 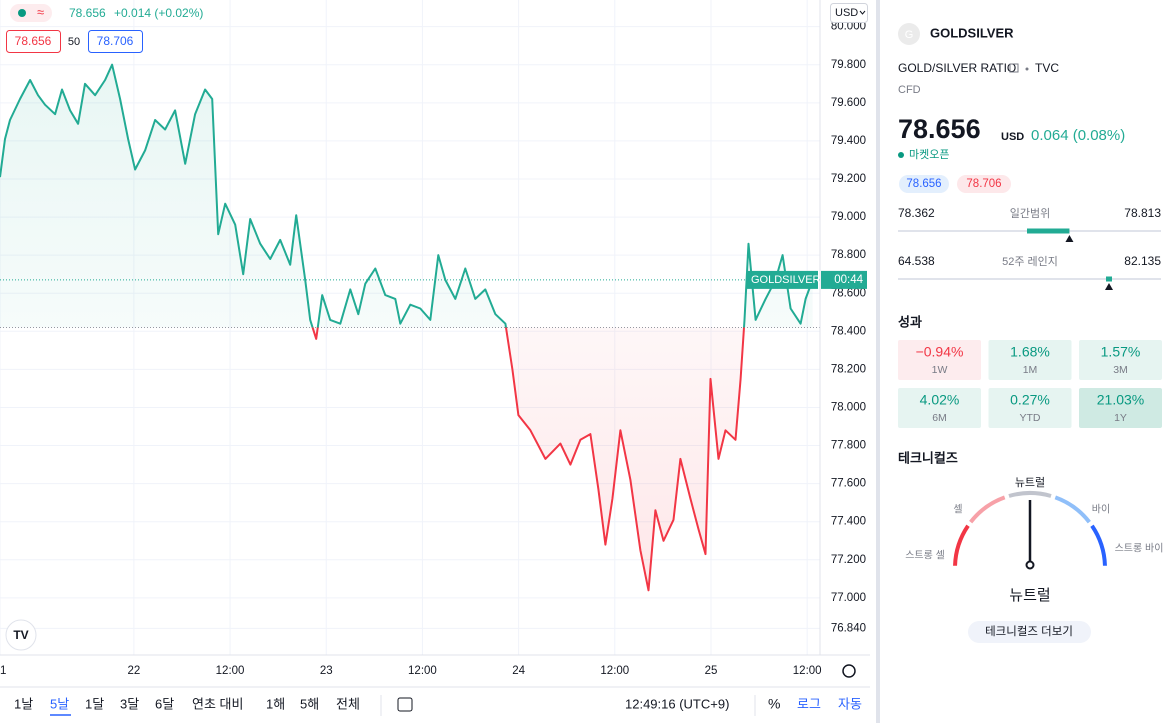 What do you see at coordinates (405, 704) in the screenshot?
I see `calendar` at bounding box center [405, 704].